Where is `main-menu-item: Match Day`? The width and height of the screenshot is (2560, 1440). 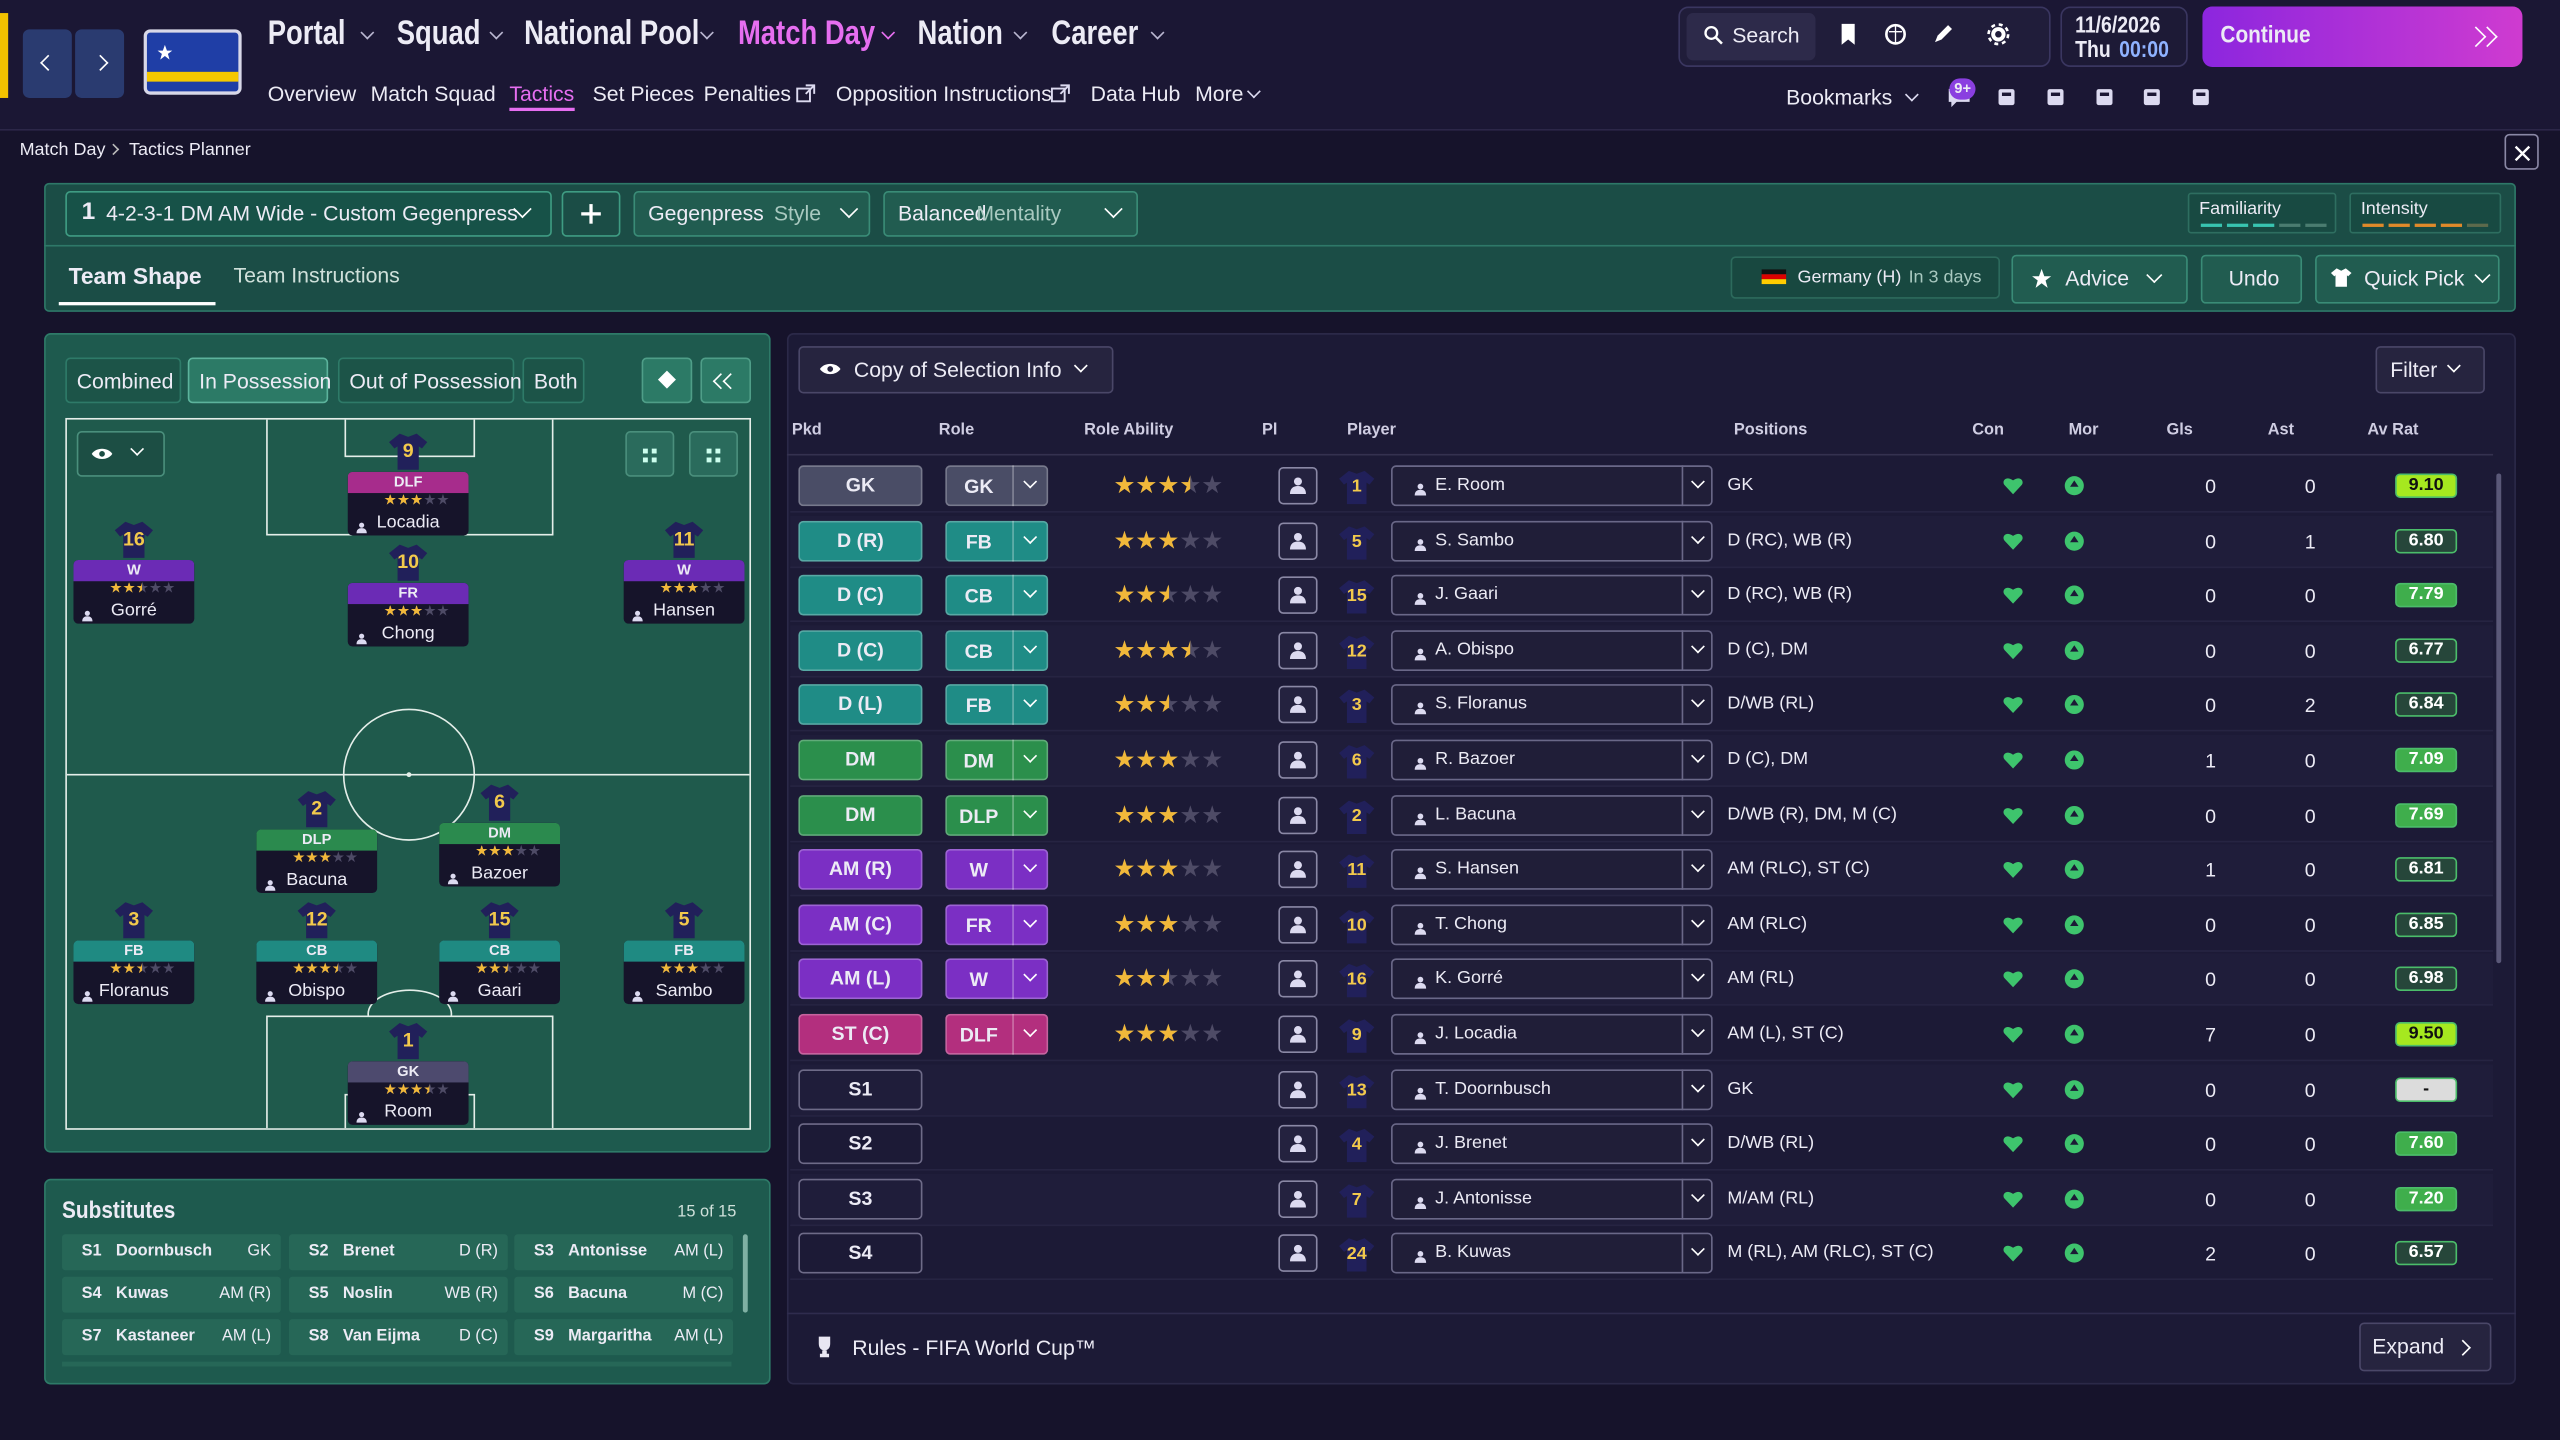
main-menu-item: Match Day is located at coordinates (806, 33).